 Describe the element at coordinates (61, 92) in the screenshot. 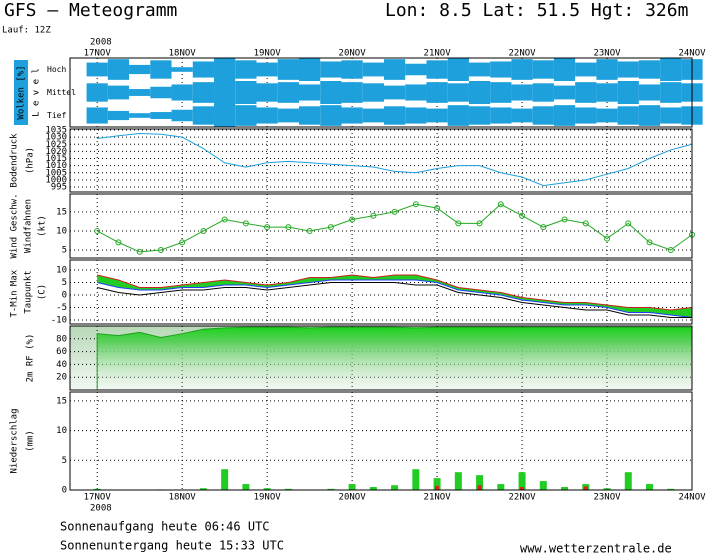

I see `level-name: Mittel` at that location.